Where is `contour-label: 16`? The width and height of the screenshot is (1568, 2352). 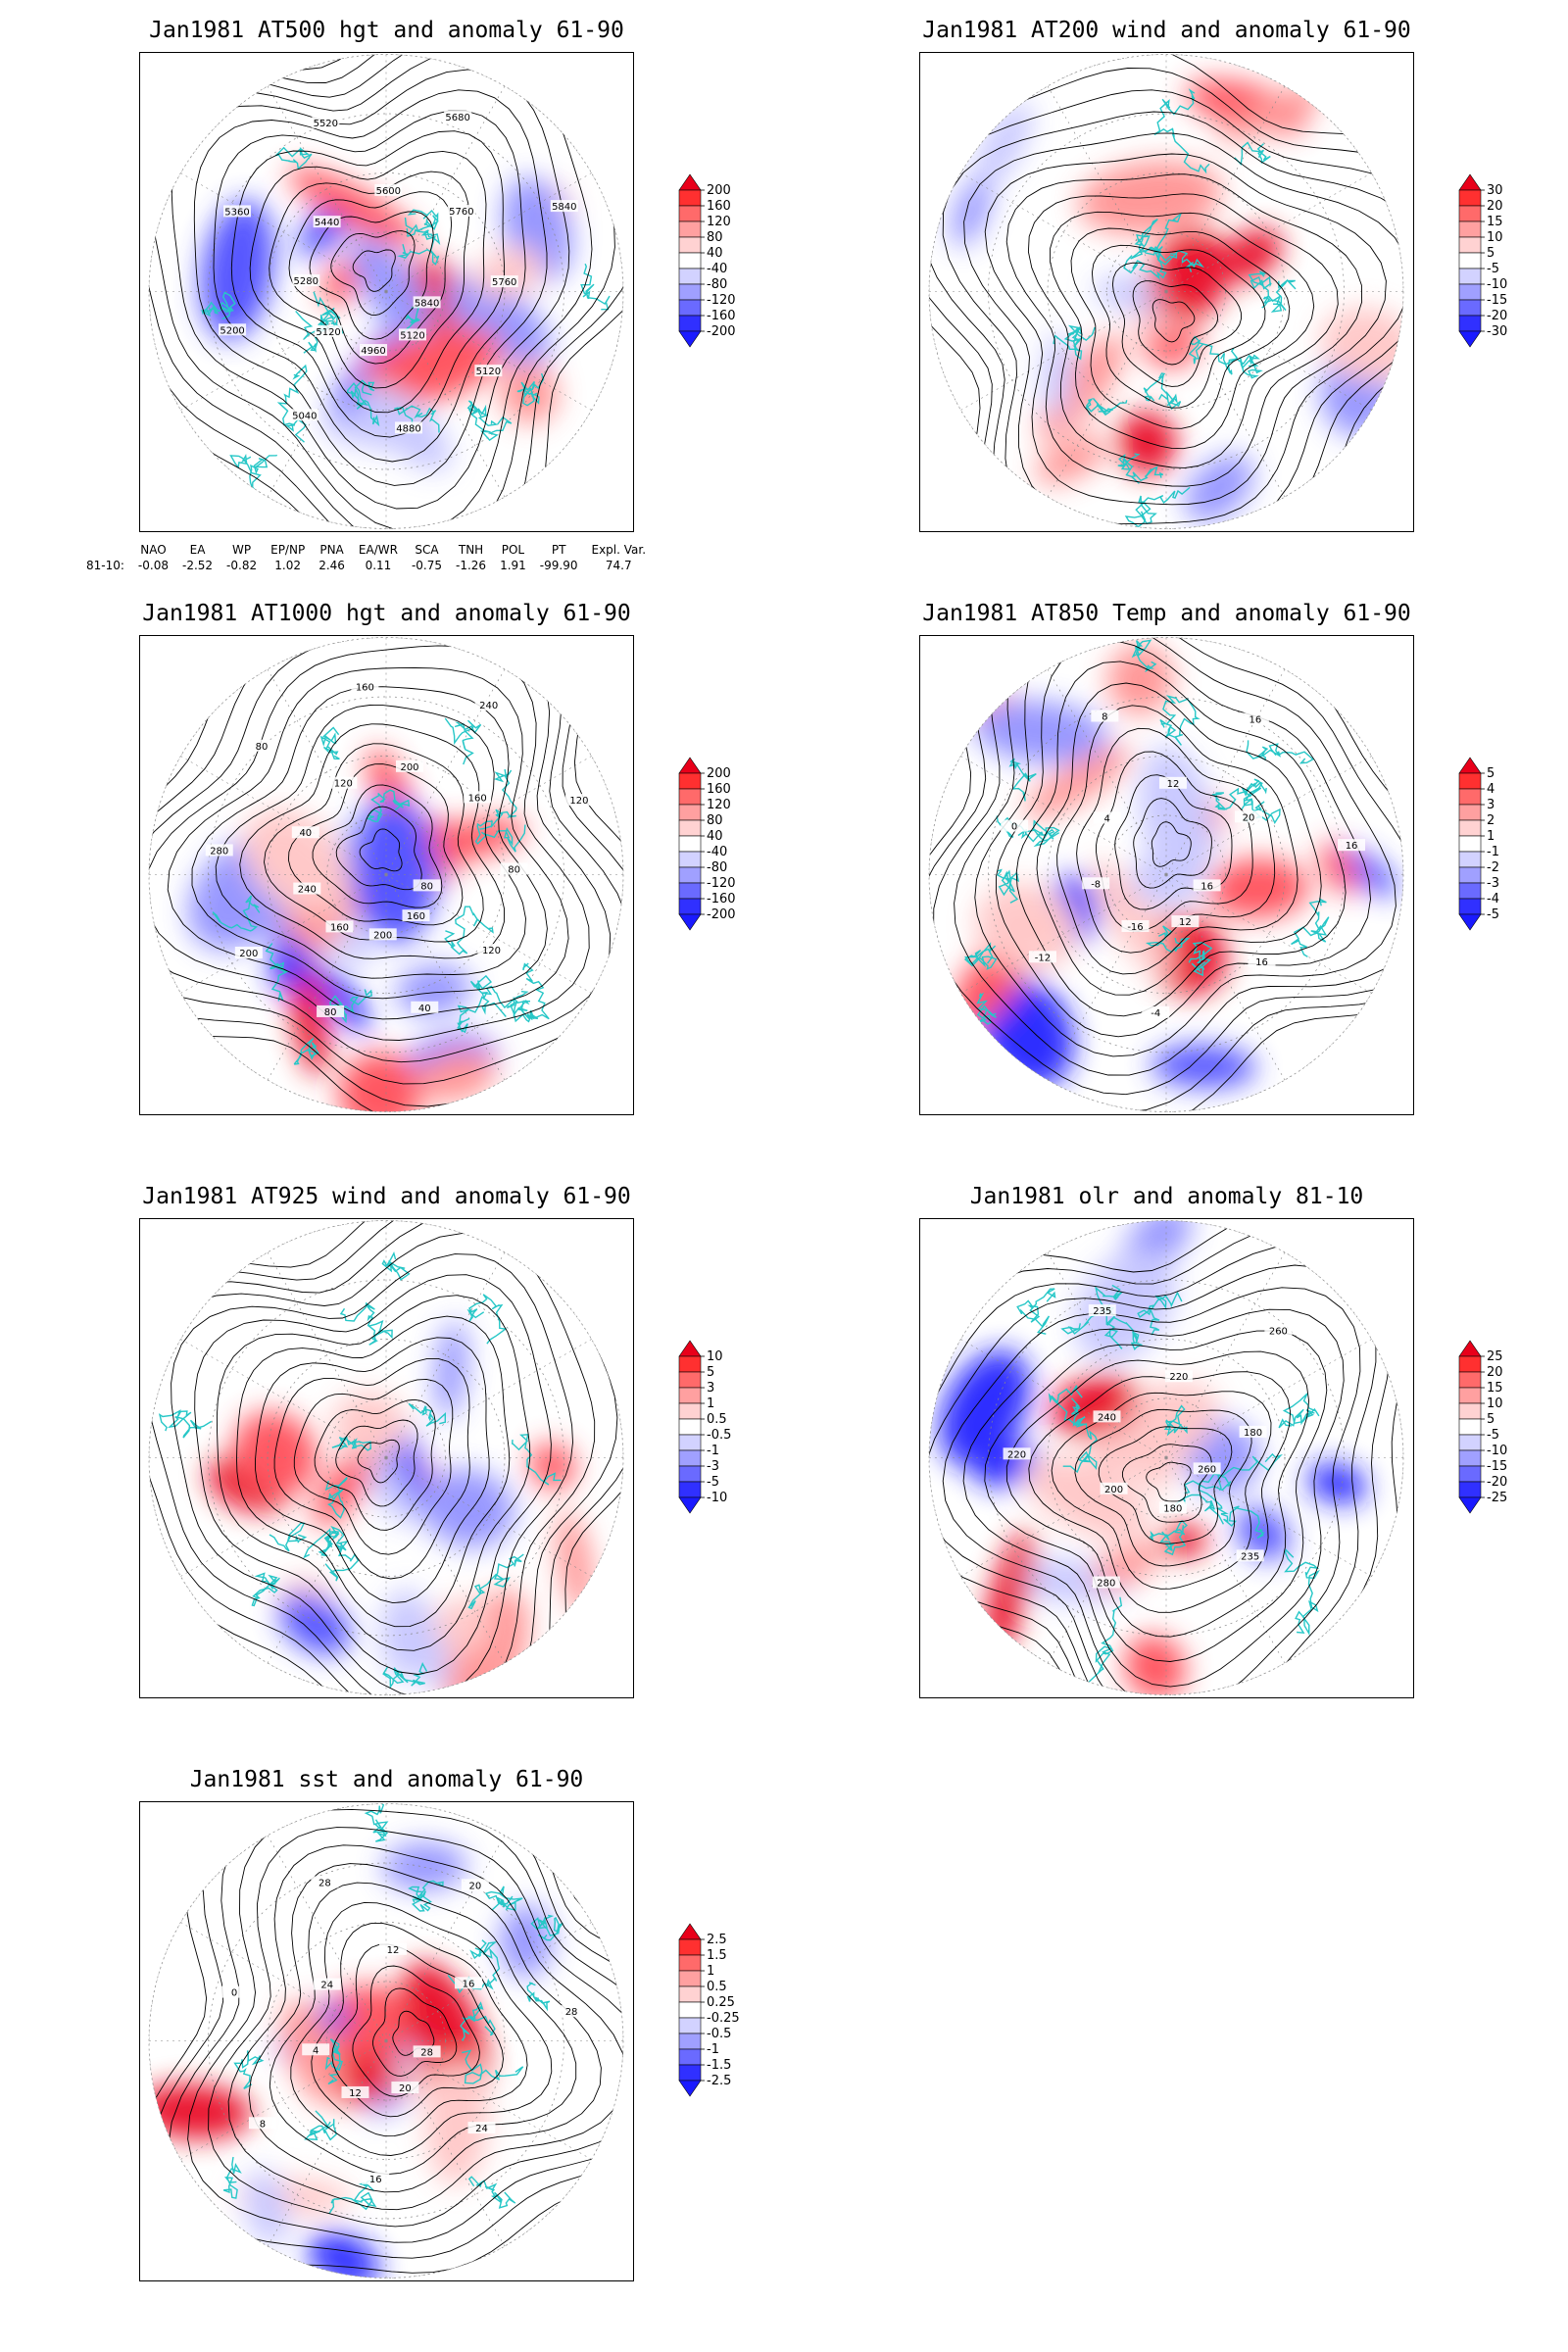 contour-label: 16 is located at coordinates (375, 2180).